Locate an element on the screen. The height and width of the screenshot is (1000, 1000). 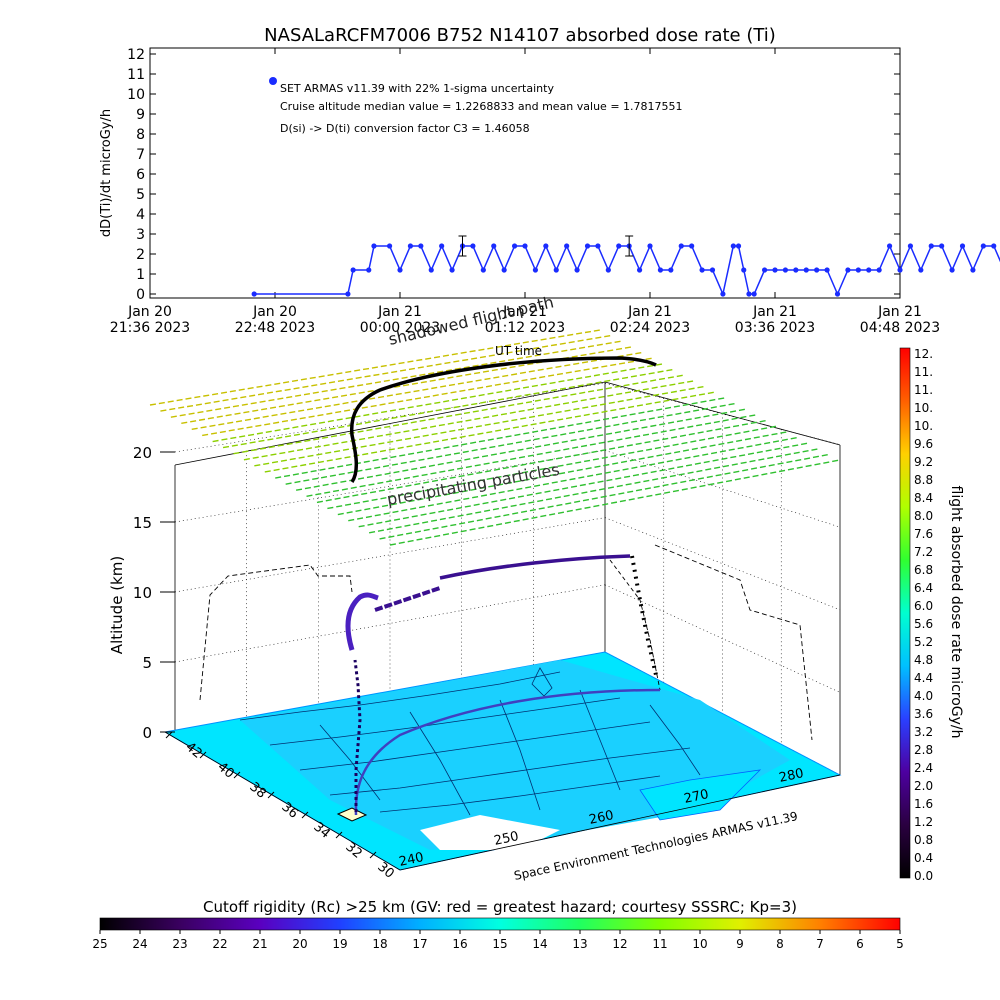
dose-rate-tick-label: 7.6 is located at coordinates (923, 534).